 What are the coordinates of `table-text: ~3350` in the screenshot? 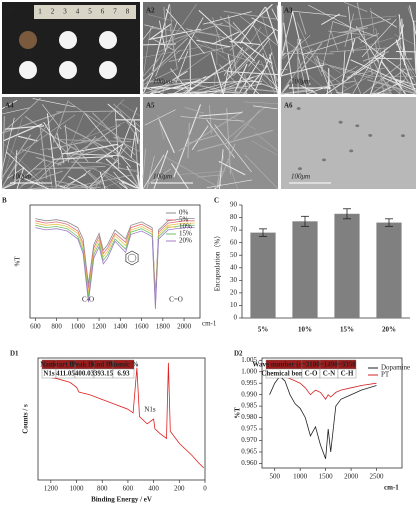 It's located at (347, 364).